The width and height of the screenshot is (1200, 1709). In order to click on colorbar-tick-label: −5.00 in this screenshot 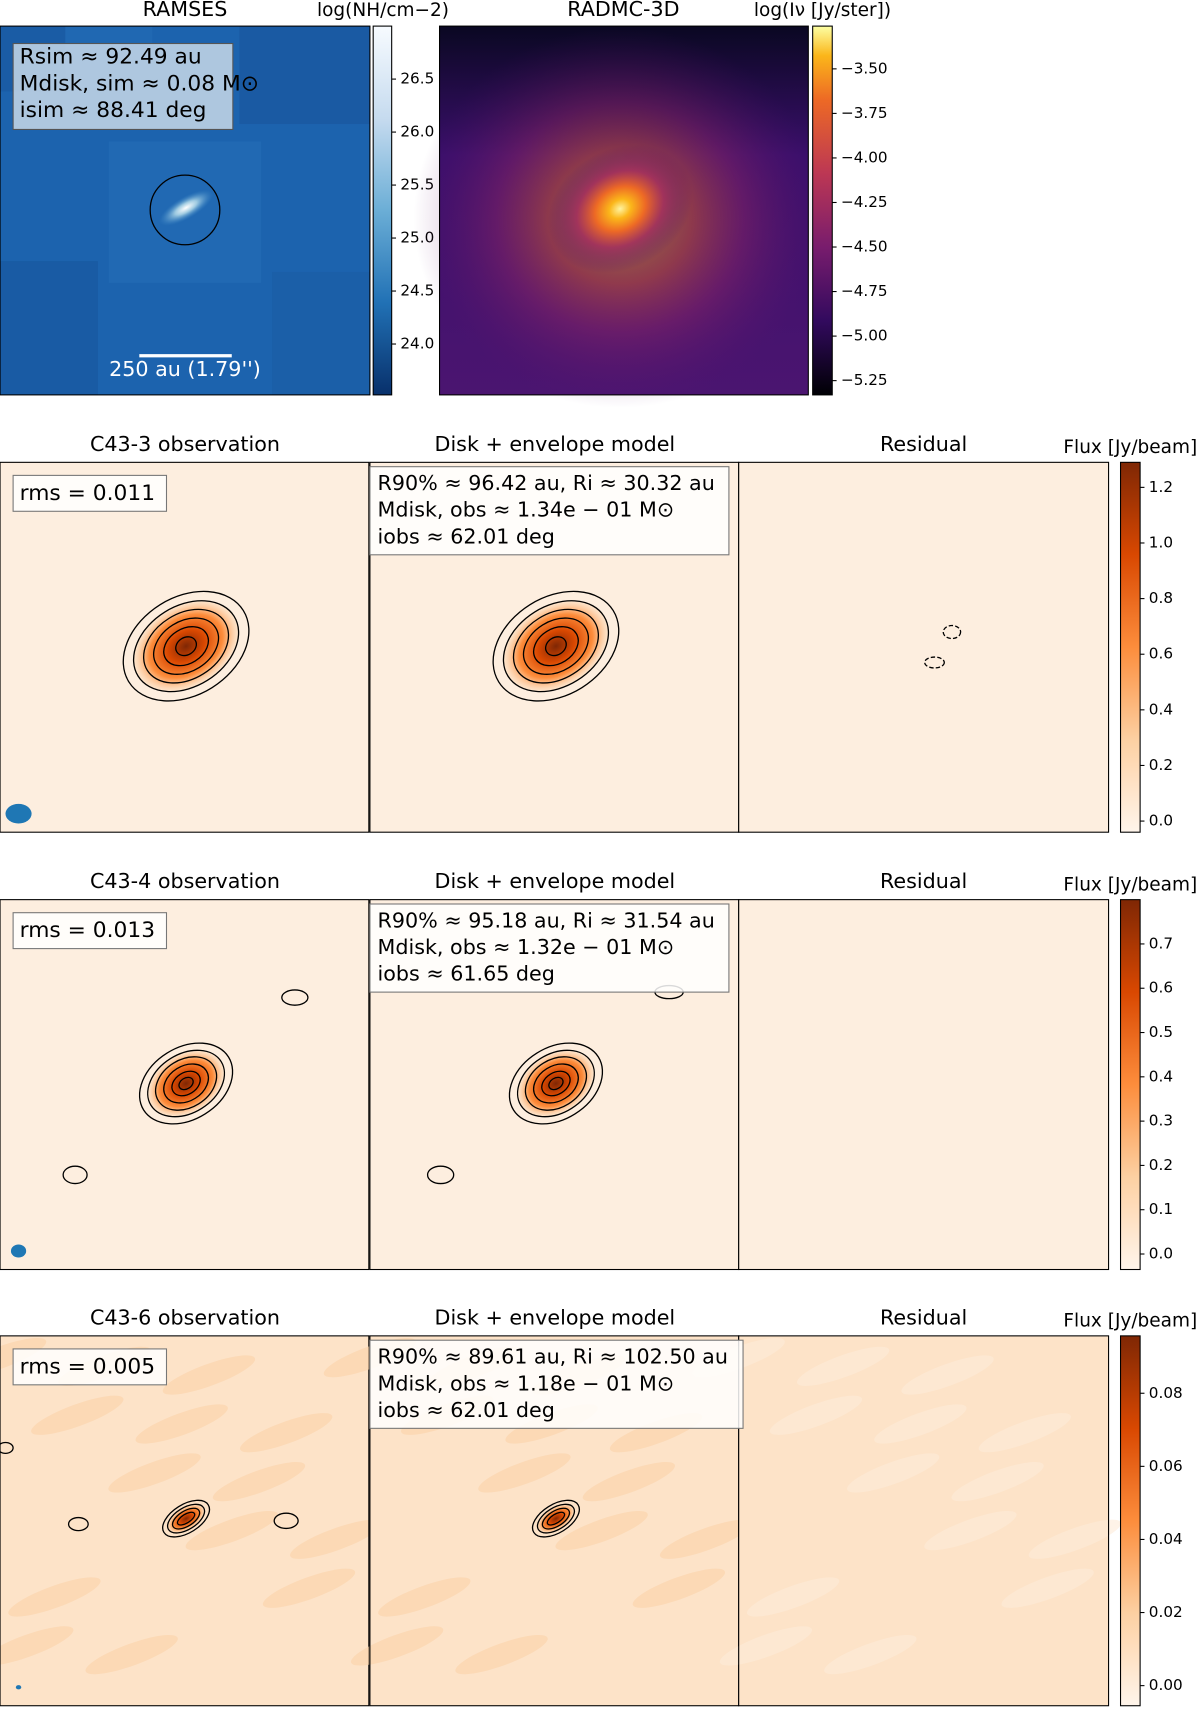, I will do `click(864, 336)`.